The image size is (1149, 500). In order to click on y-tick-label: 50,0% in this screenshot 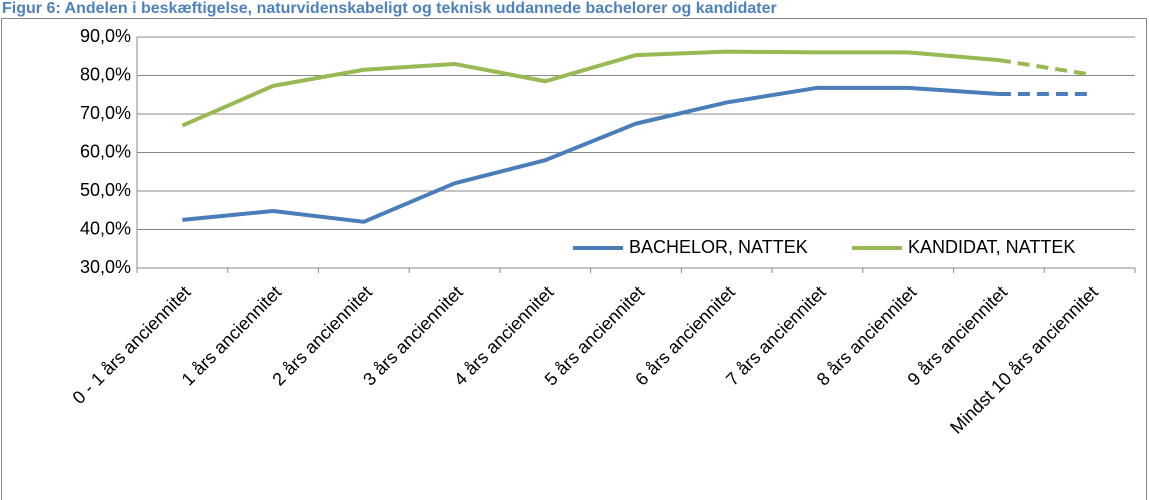, I will do `click(105, 190)`.